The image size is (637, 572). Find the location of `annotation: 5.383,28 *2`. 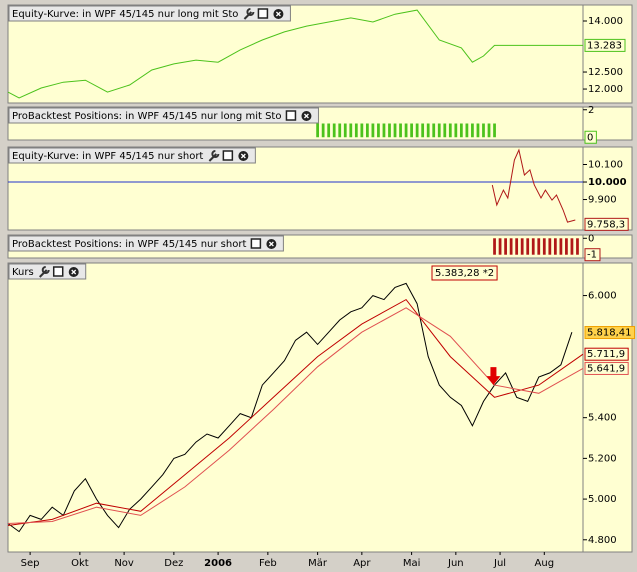

annotation: 5.383,28 *2 is located at coordinates (464, 273).